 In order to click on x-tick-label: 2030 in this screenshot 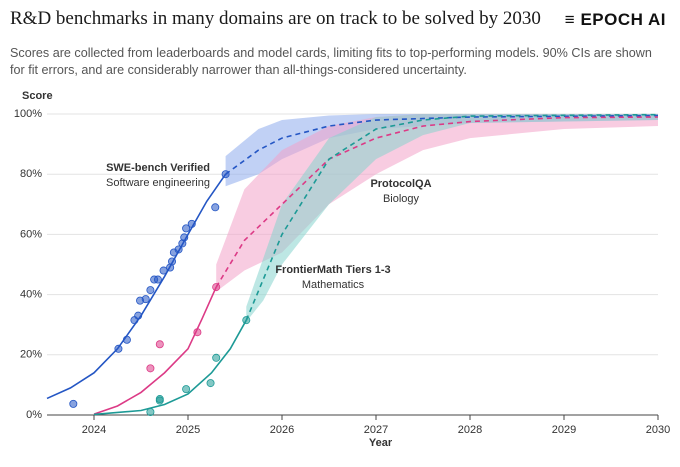, I will do `click(658, 430)`.